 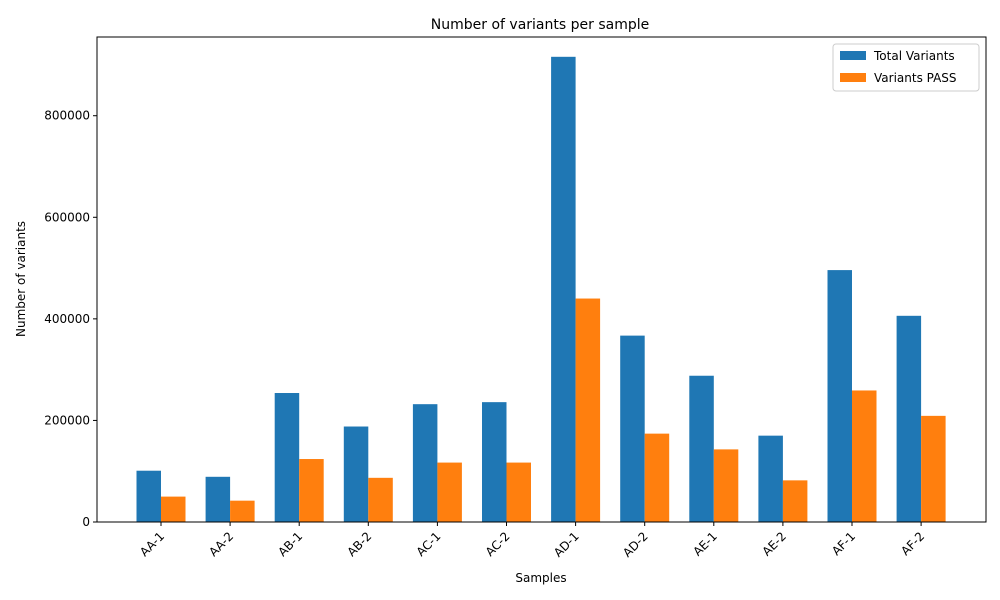 I want to click on y-axis: 0 200000 400000 600000 800000, so click(x=70, y=319).